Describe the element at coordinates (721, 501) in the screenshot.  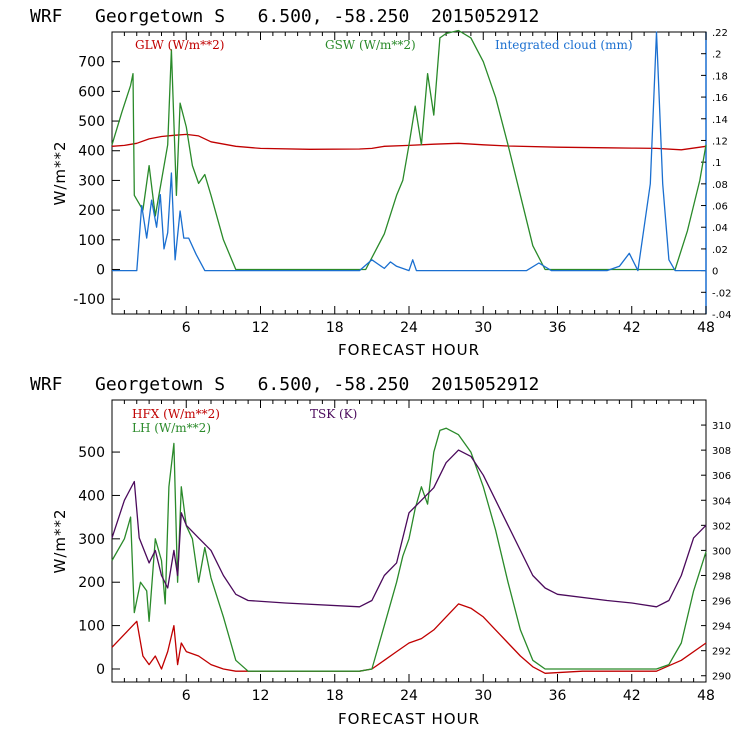
I see `y2-tick-label: 304` at that location.